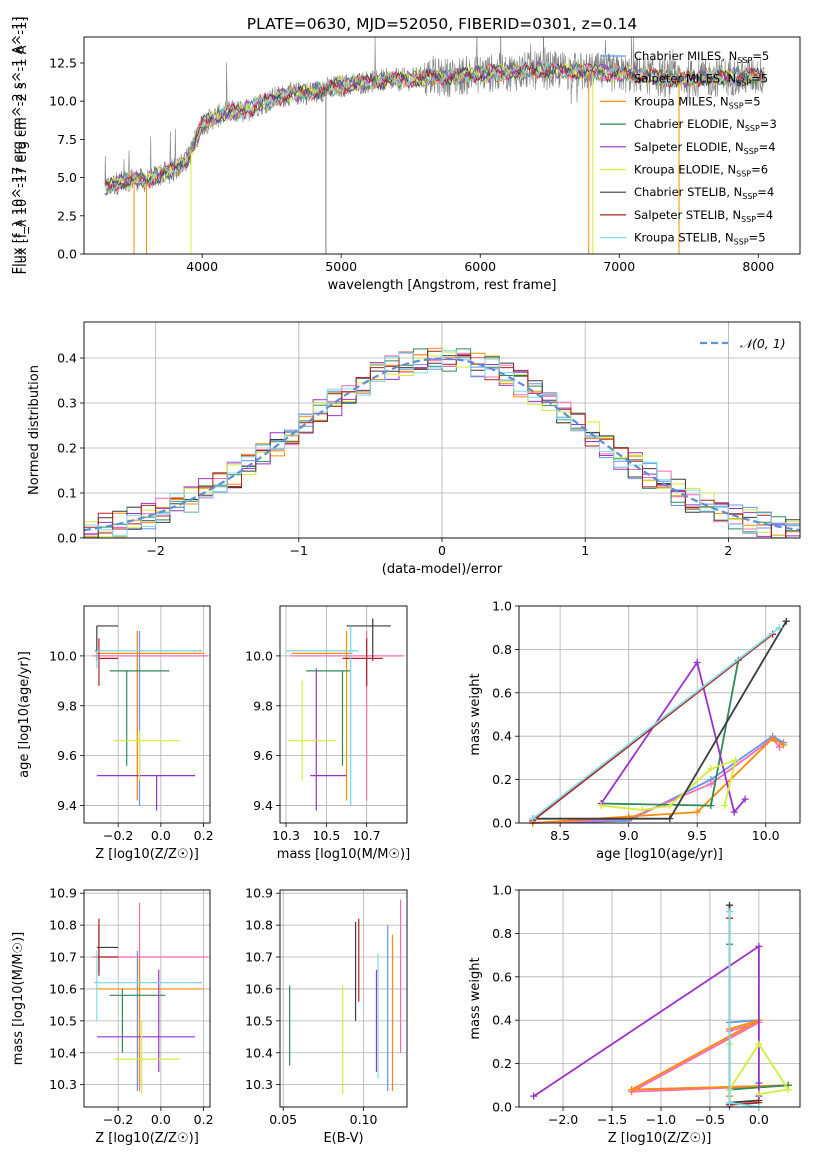 The width and height of the screenshot is (819, 1170). I want to click on age-vs-Z-ylabel: age [log10(age/yr)], so click(24, 714).